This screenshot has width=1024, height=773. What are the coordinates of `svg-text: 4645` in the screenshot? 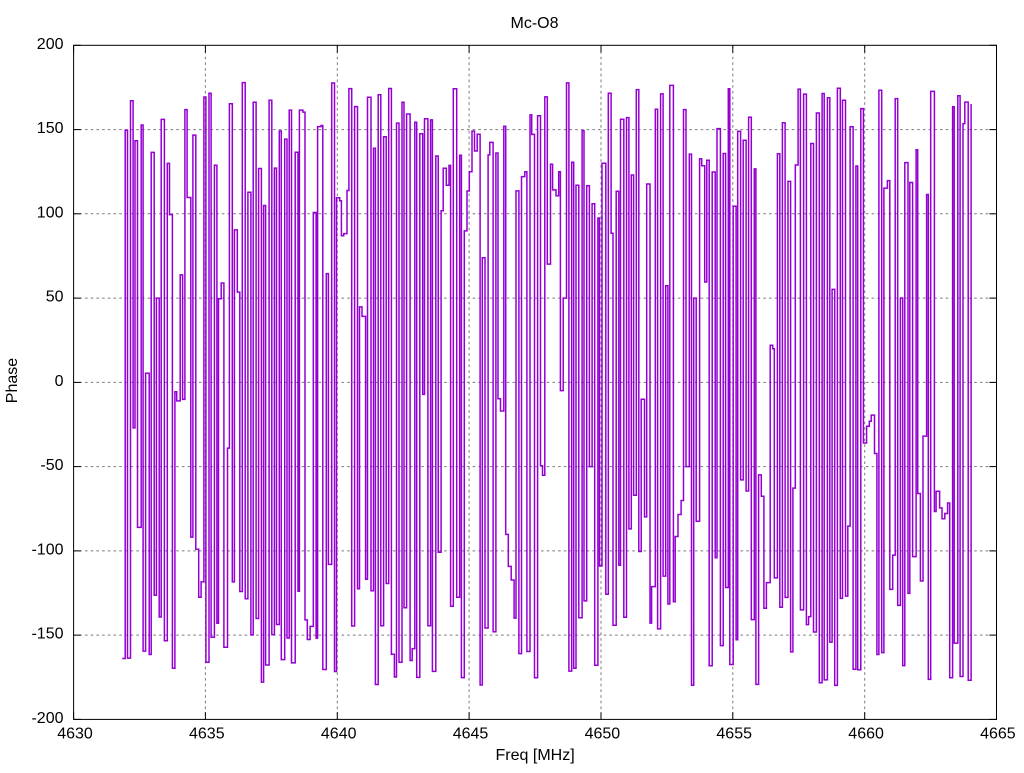 It's located at (471, 734).